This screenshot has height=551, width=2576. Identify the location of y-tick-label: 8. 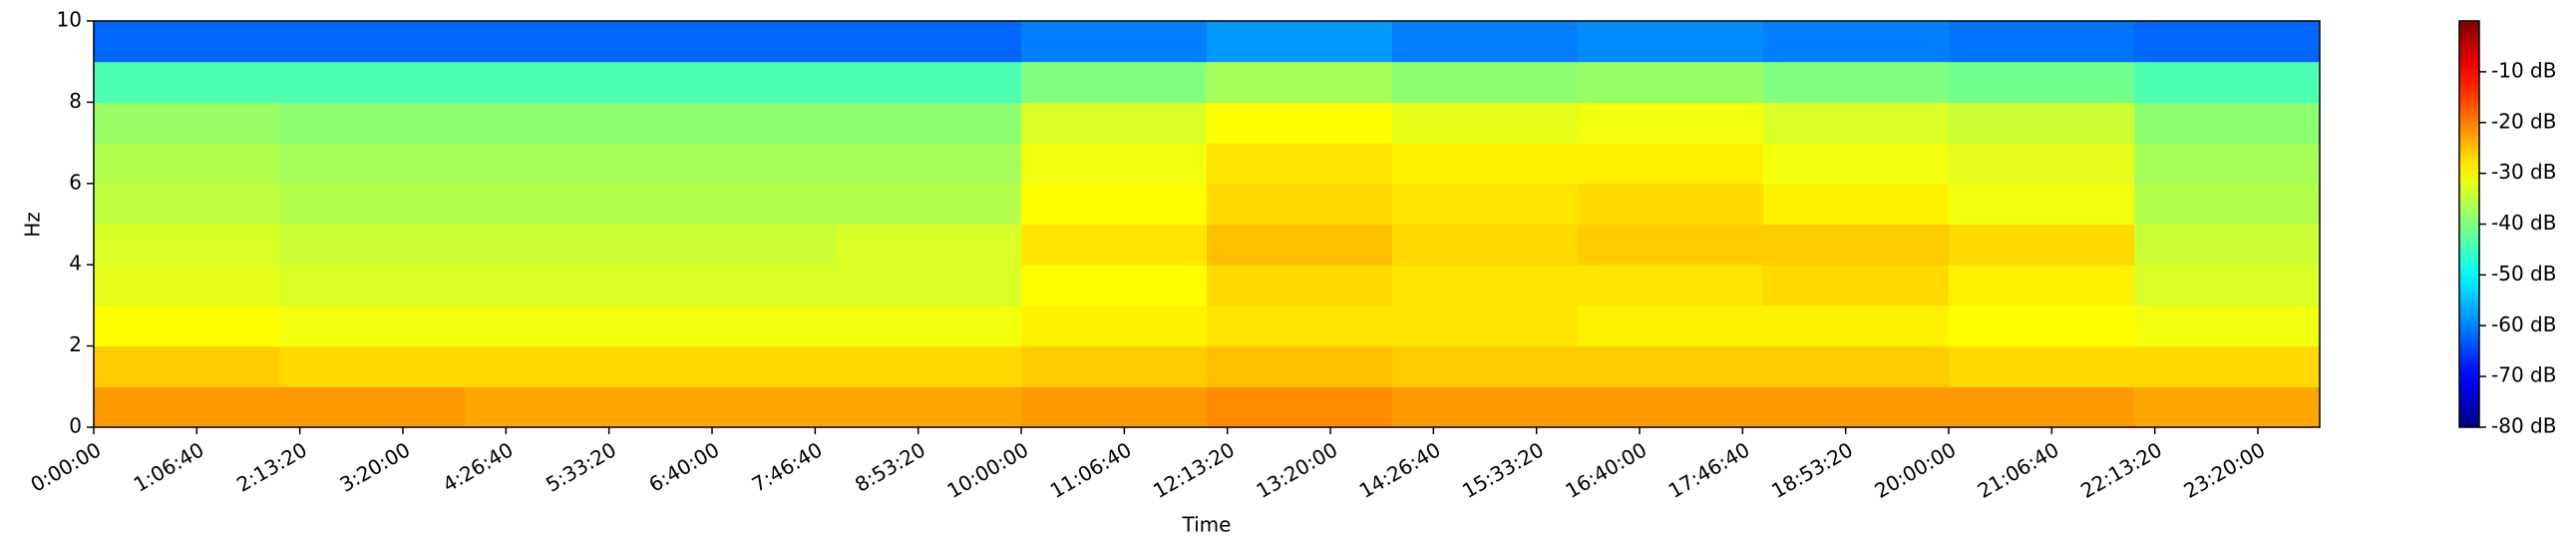
(75, 101).